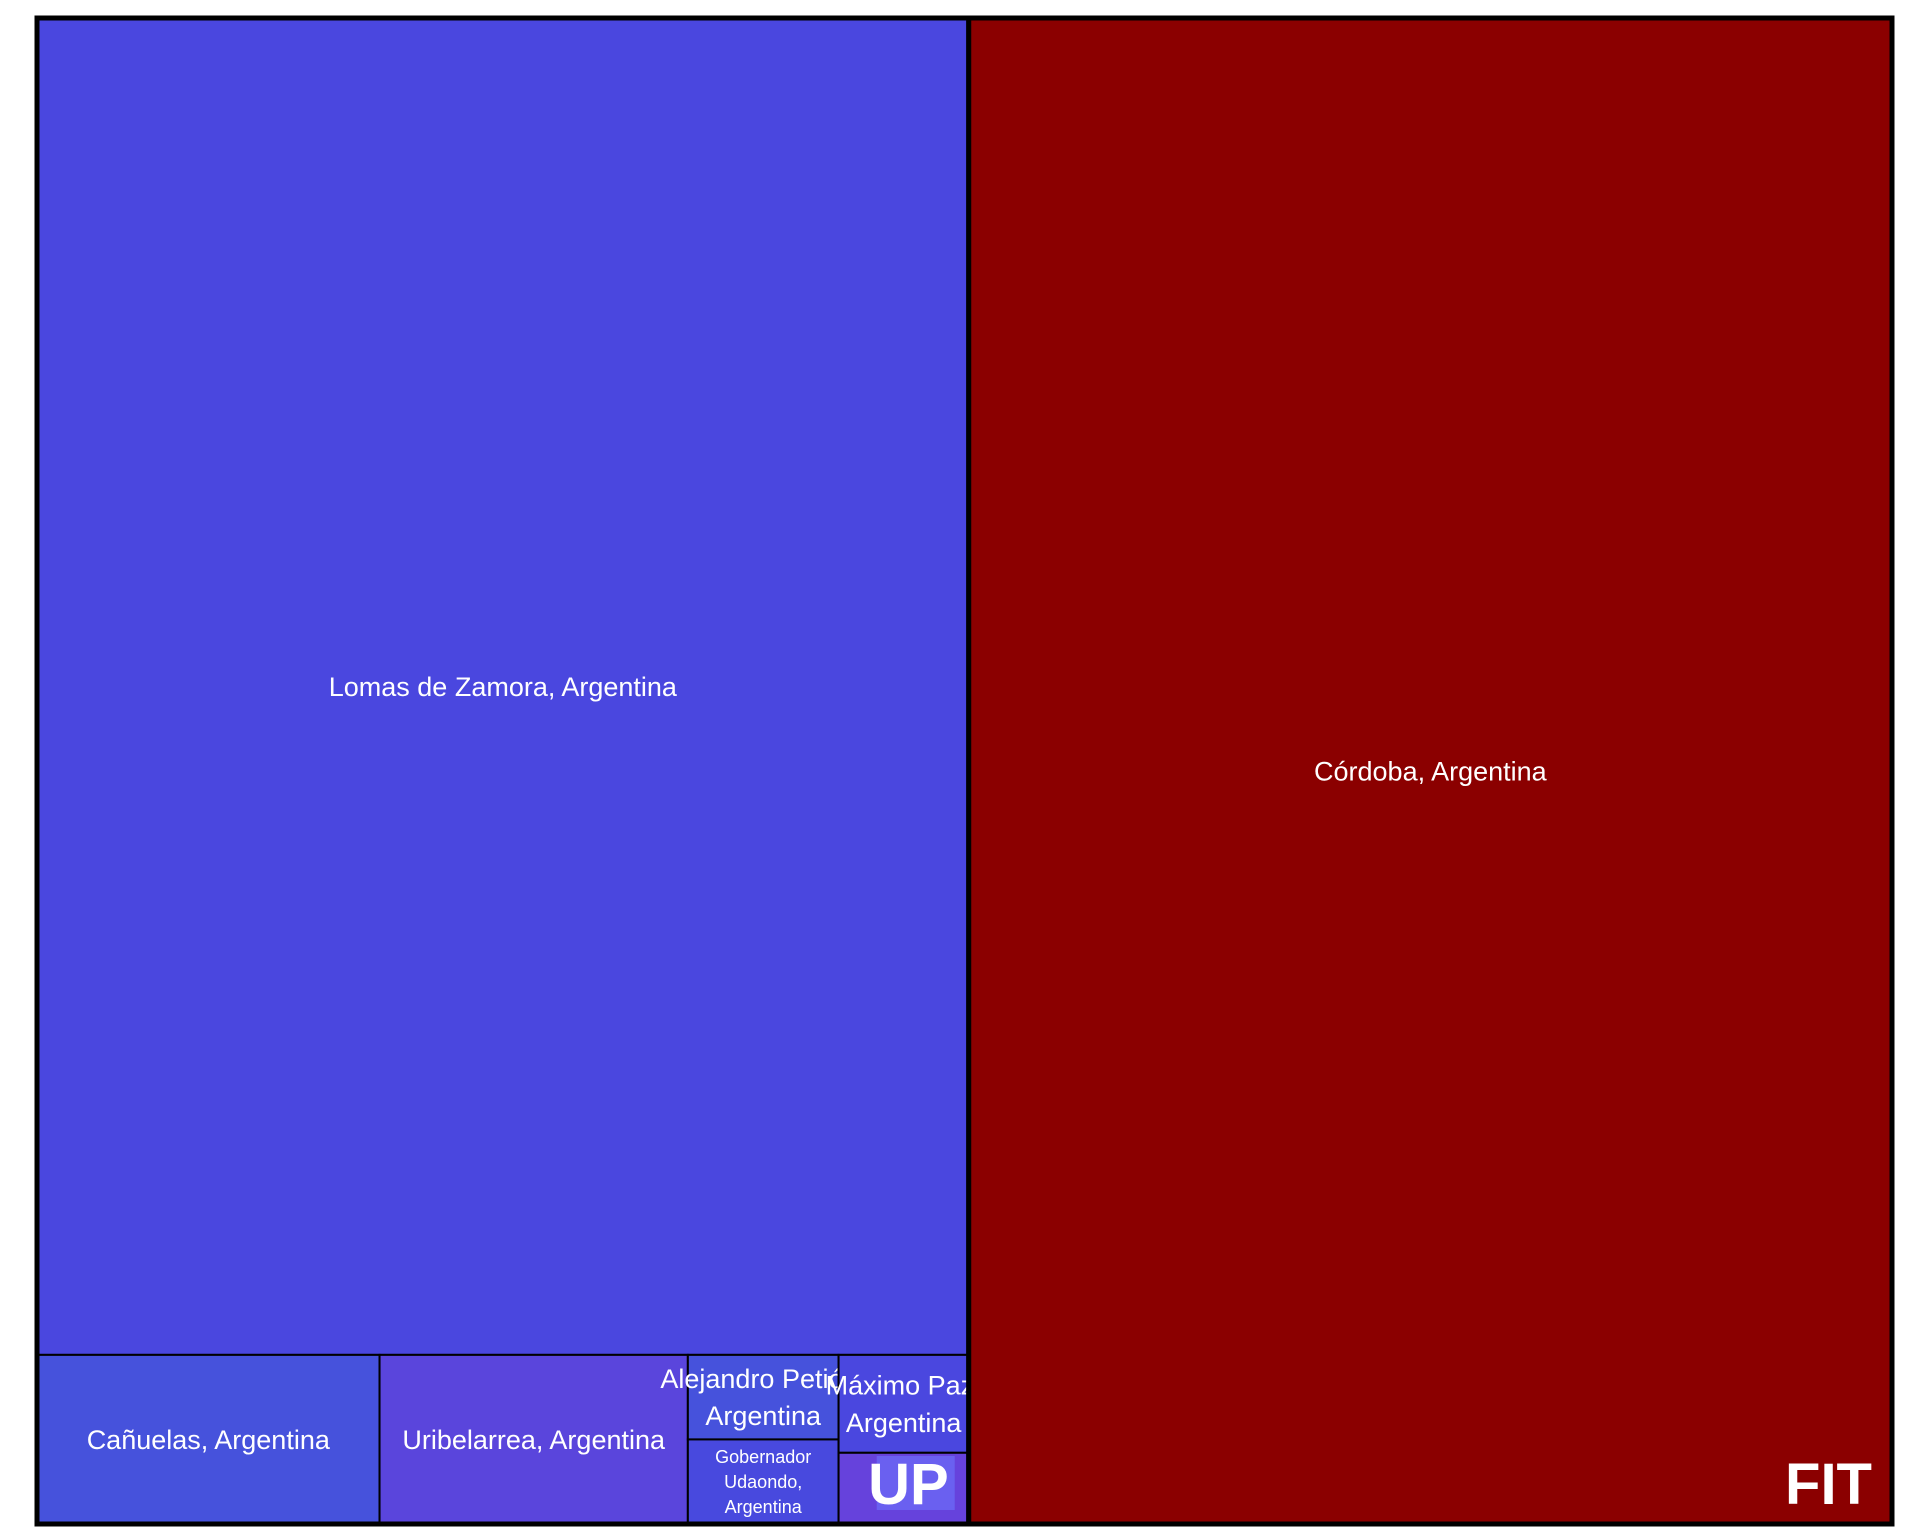  I want to click on cell-label-maximo-paz-argentina: Máximo Paz, Argentina, so click(904, 1404).